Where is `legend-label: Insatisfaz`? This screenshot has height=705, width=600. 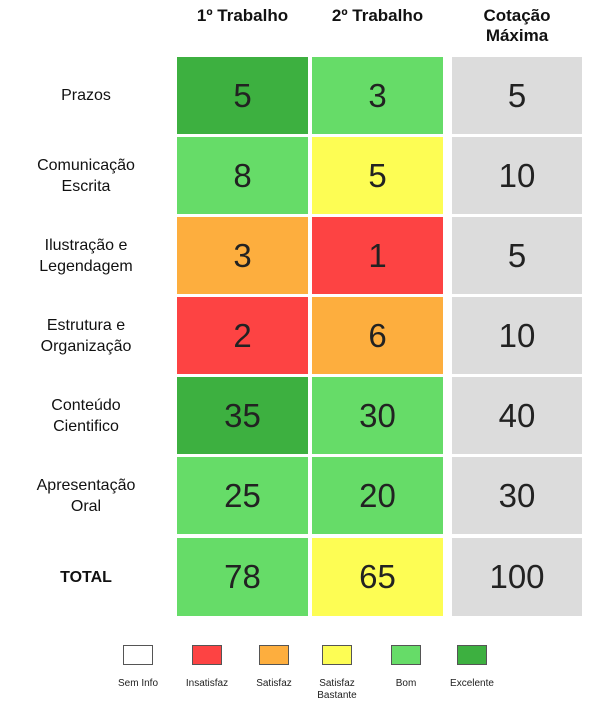 legend-label: Insatisfaz is located at coordinates (207, 683).